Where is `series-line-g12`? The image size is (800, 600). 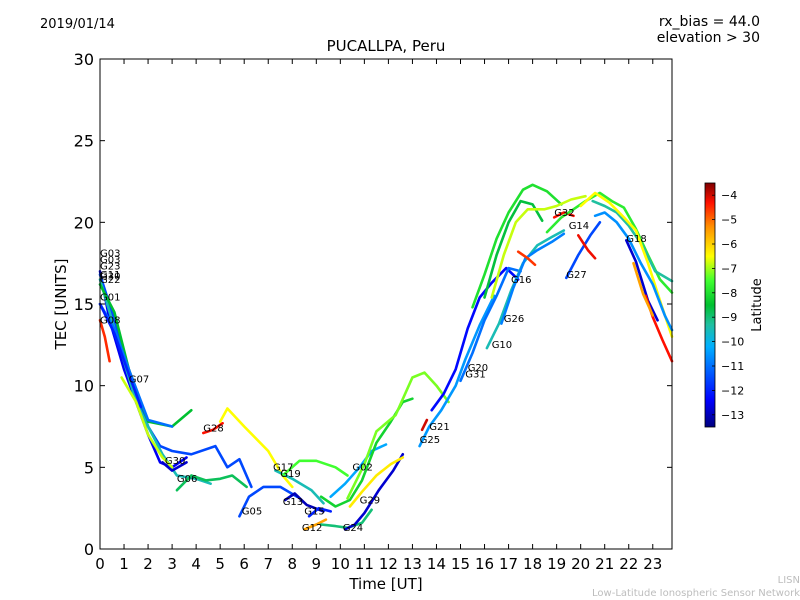 series-line-g12 is located at coordinates (315, 524).